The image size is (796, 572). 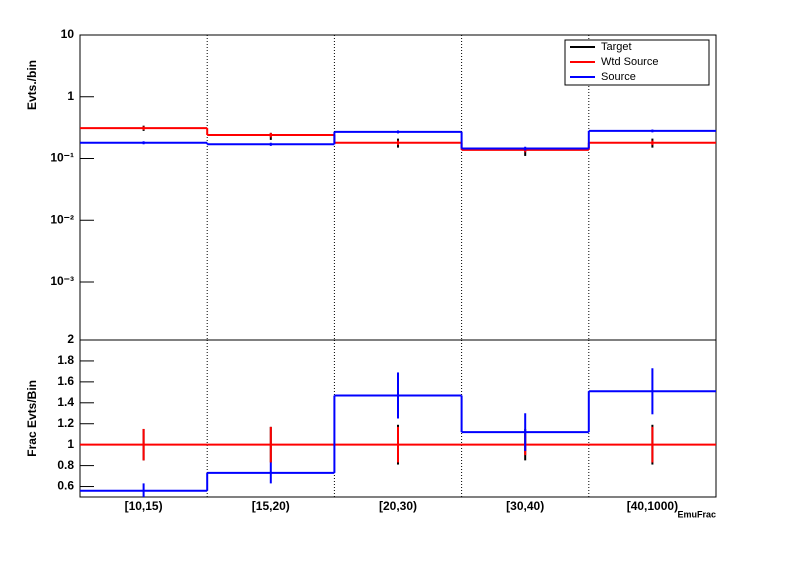 I want to click on y-tick-label: 1.2, so click(x=65, y=423).